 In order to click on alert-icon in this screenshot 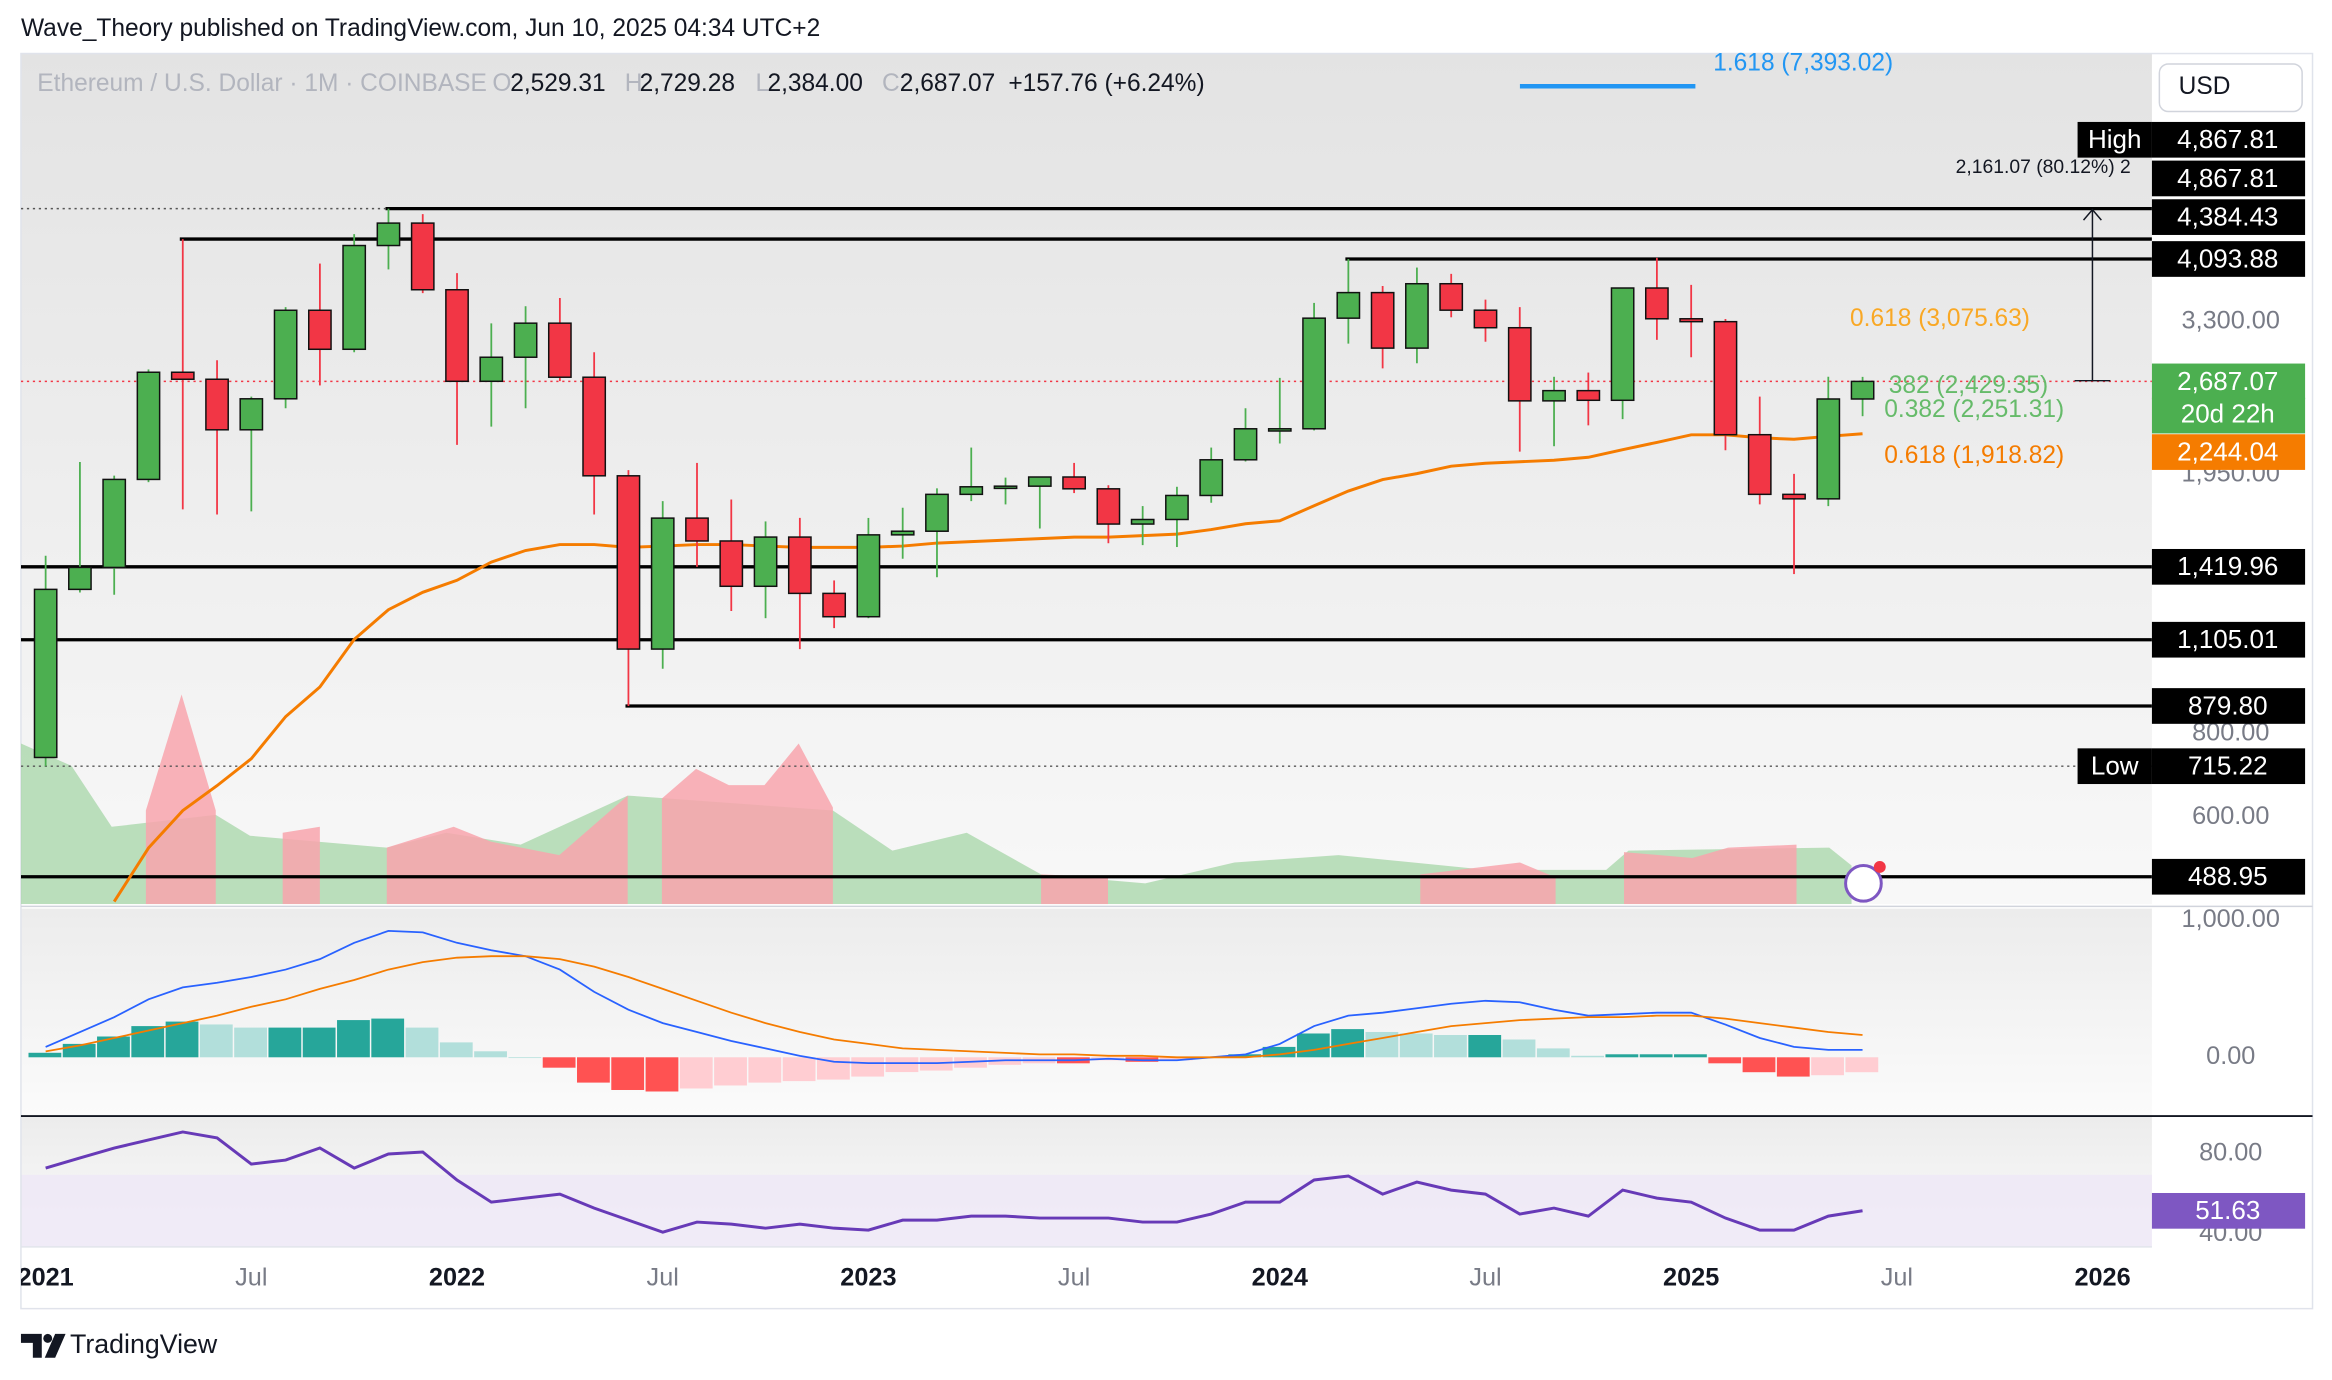, I will do `click(1863, 883)`.